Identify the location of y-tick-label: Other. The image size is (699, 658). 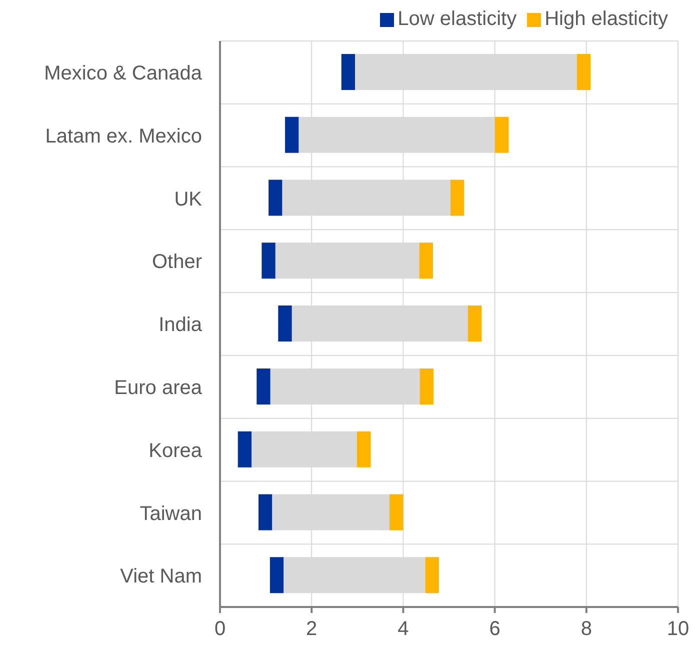
(177, 262).